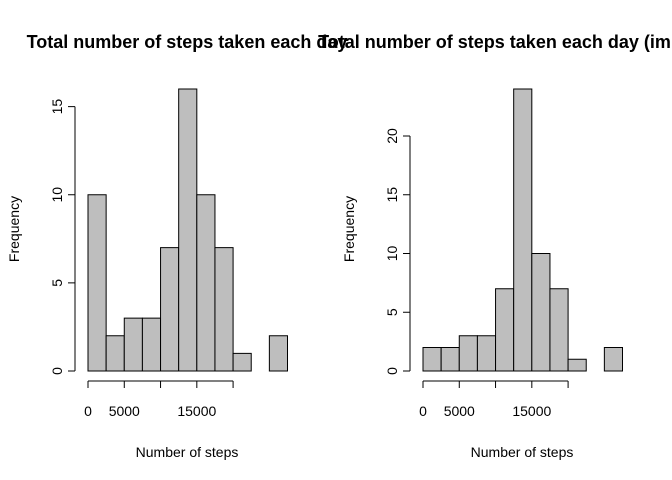  What do you see at coordinates (522, 452) in the screenshot?
I see `panel-2-xlabel: Number of steps` at bounding box center [522, 452].